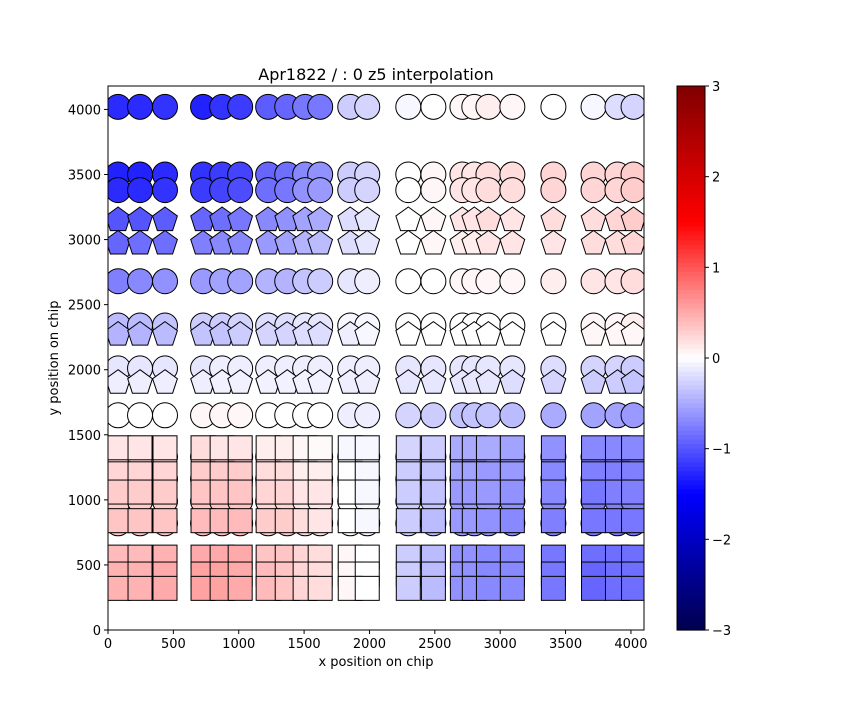 The width and height of the screenshot is (864, 724). Describe the element at coordinates (84, 501) in the screenshot. I see `y-tick-label: 1000` at that location.